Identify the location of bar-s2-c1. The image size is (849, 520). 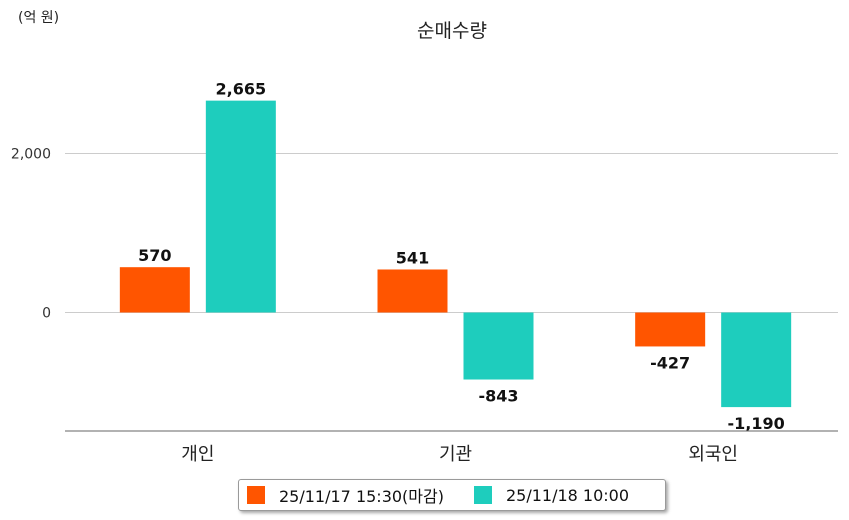
(498, 346).